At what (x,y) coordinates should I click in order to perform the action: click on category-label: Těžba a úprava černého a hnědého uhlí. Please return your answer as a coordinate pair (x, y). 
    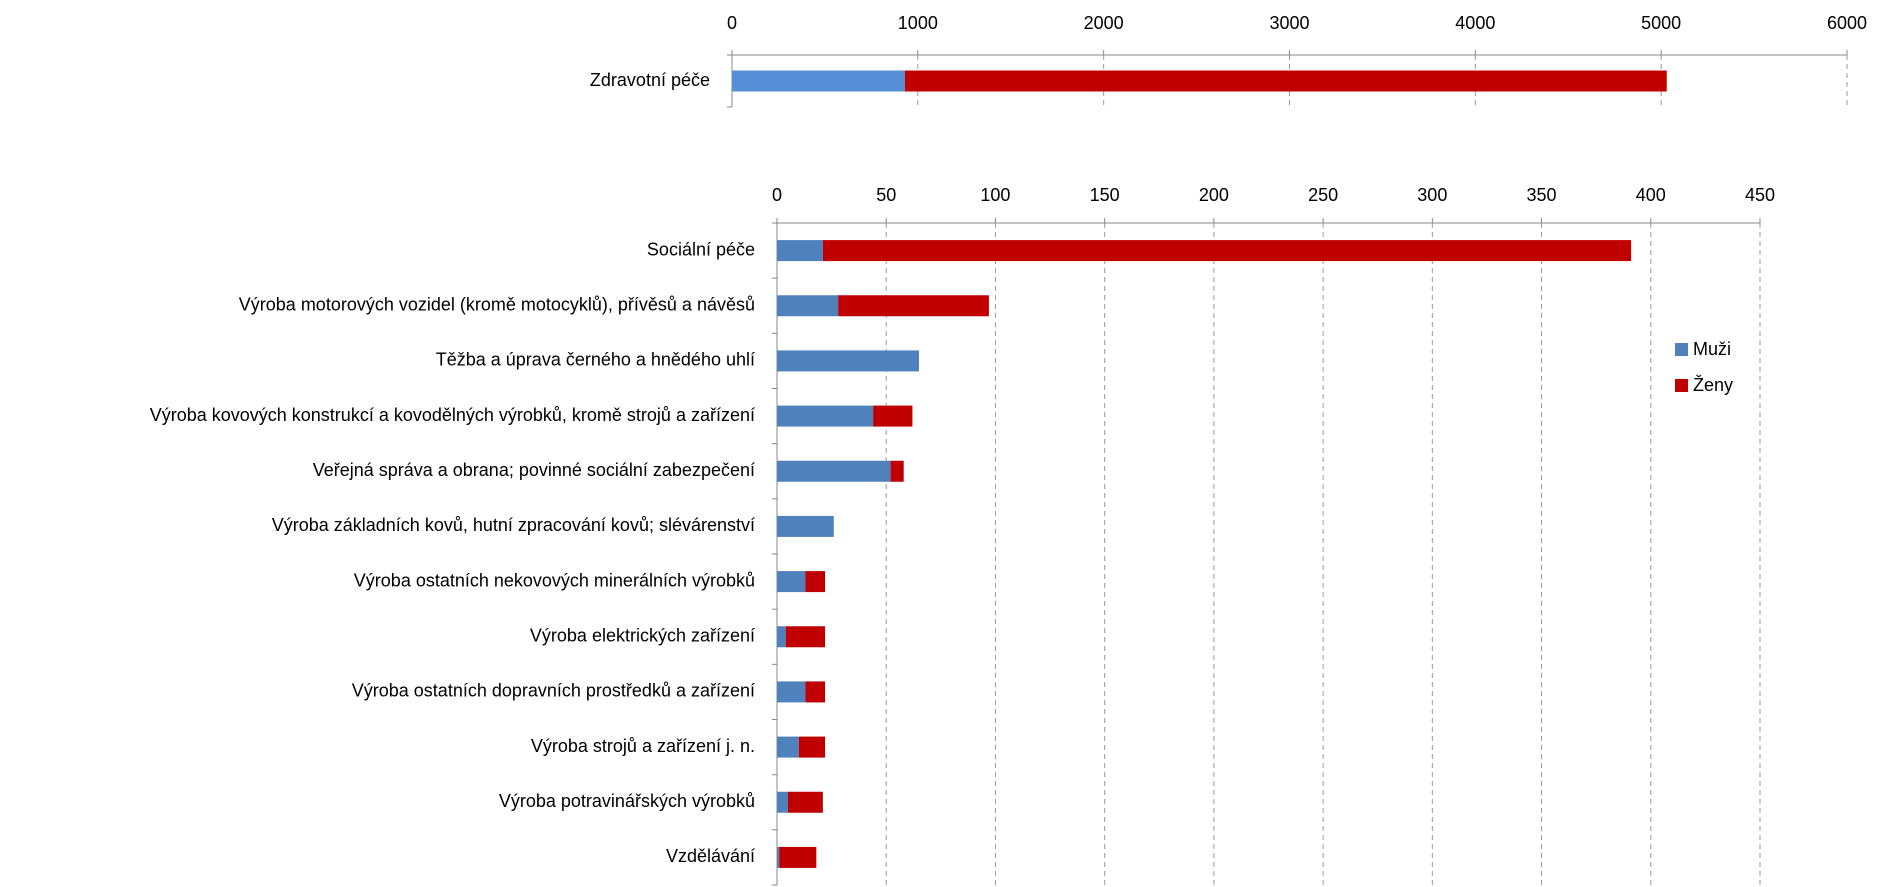
    Looking at the image, I should click on (595, 360).